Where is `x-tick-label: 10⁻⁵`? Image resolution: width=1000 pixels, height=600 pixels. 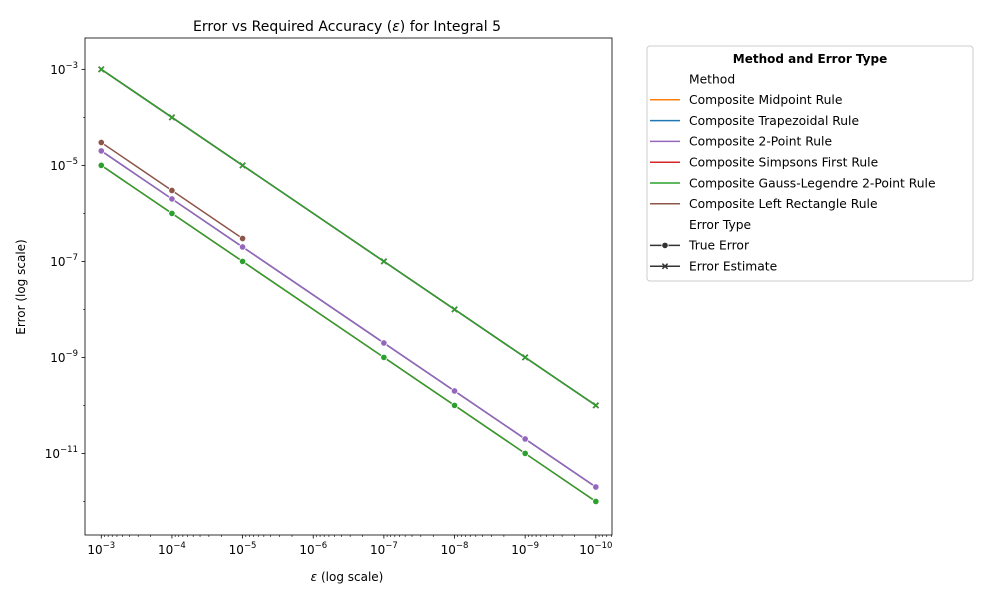
x-tick-label: 10⁻⁵ is located at coordinates (243, 549).